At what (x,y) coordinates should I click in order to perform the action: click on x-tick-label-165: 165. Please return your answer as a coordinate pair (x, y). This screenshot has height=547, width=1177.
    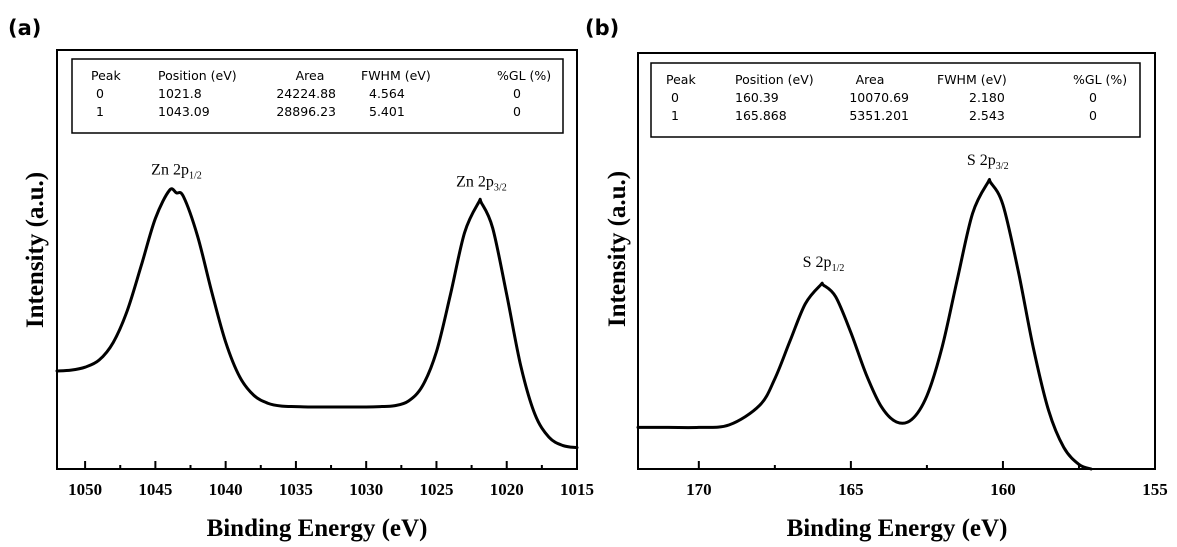
    Looking at the image, I should click on (851, 489).